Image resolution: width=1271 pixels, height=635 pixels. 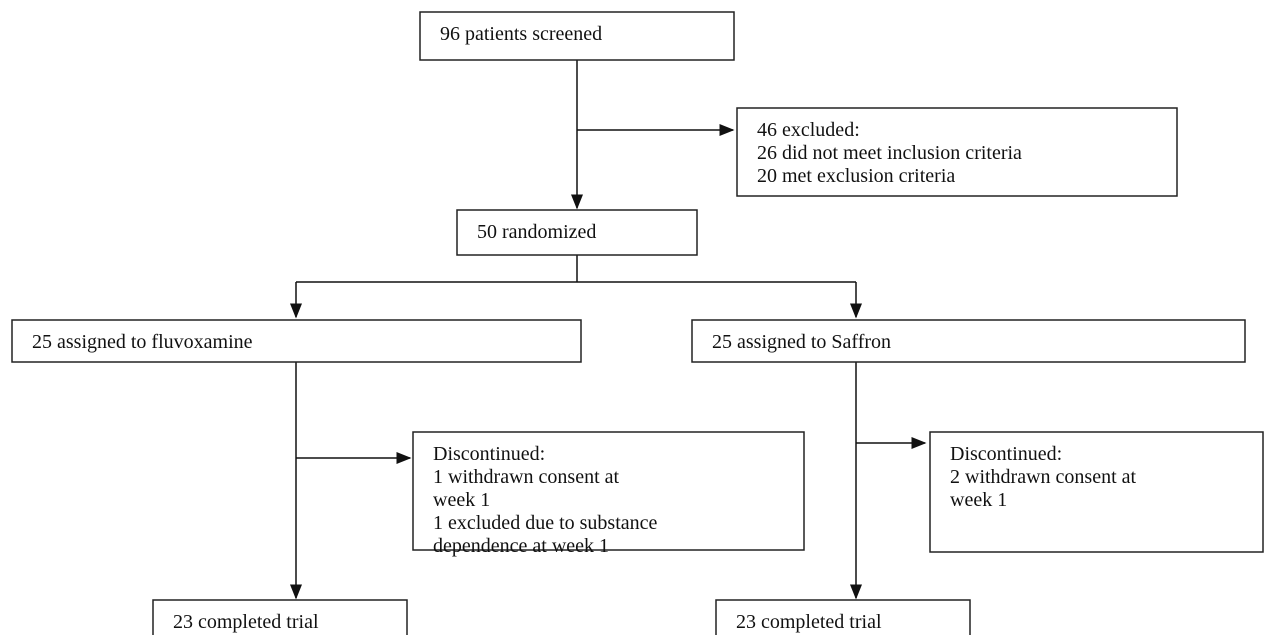 What do you see at coordinates (545, 523) in the screenshot?
I see `box-text: 1 excluded due to substance` at bounding box center [545, 523].